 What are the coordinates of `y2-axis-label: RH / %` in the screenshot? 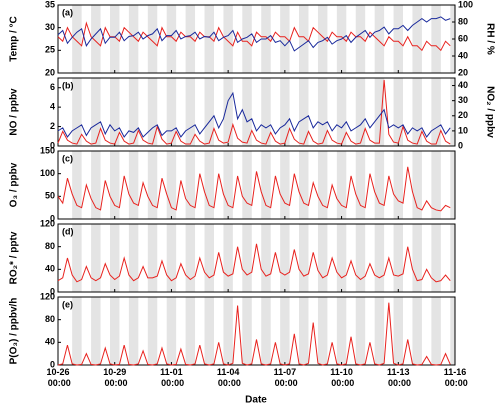 It's located at (489, 39).